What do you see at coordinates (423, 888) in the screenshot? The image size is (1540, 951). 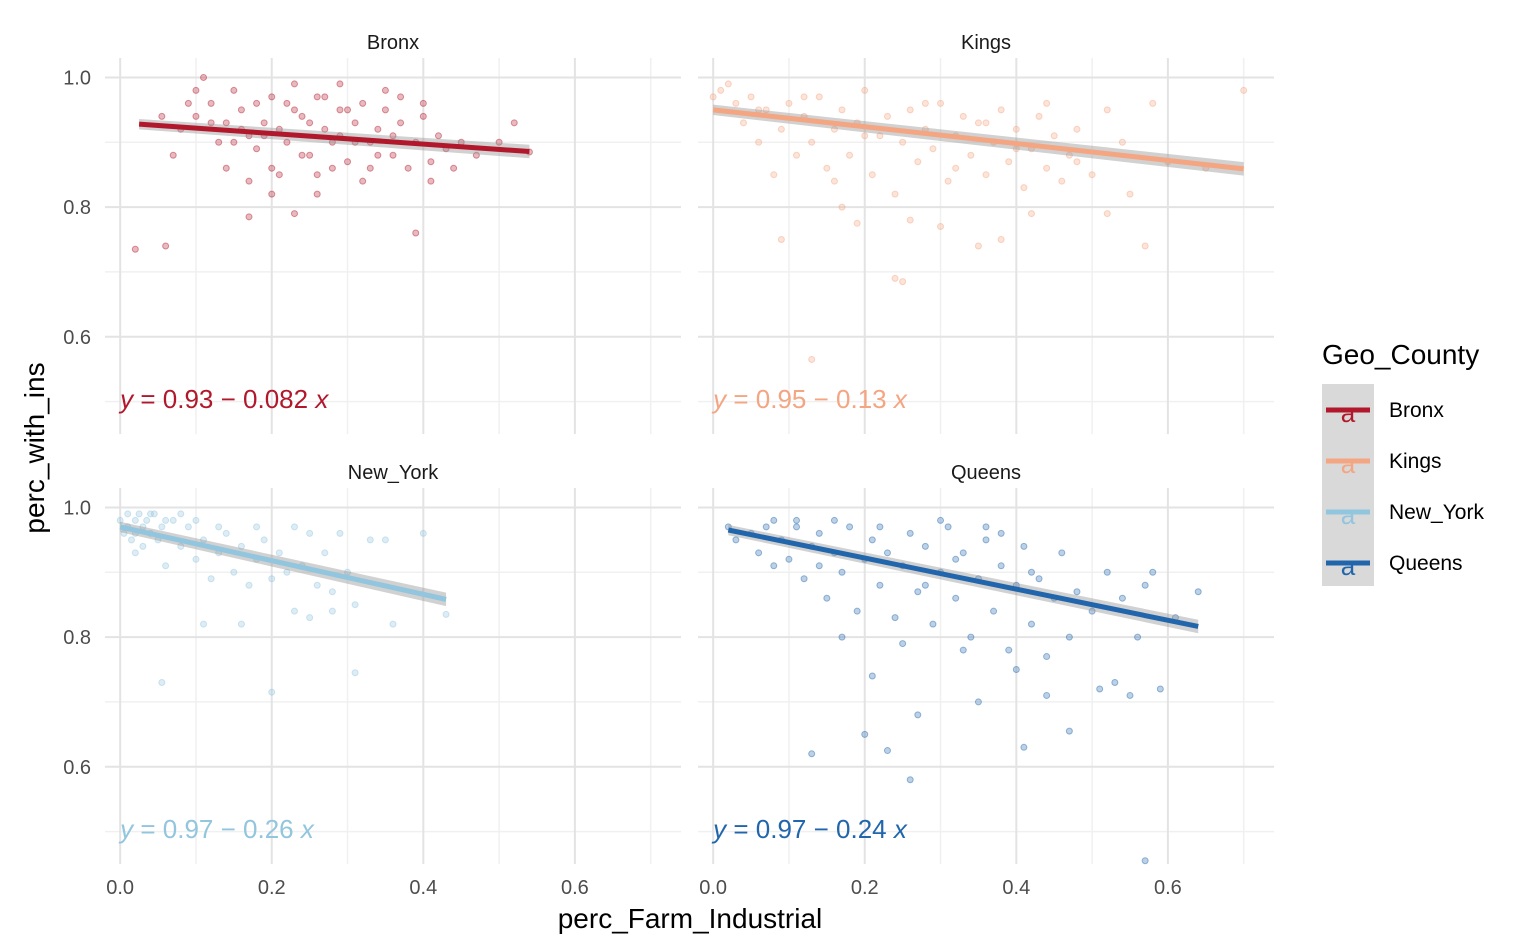 I see `x-tick-label: 0.4` at bounding box center [423, 888].